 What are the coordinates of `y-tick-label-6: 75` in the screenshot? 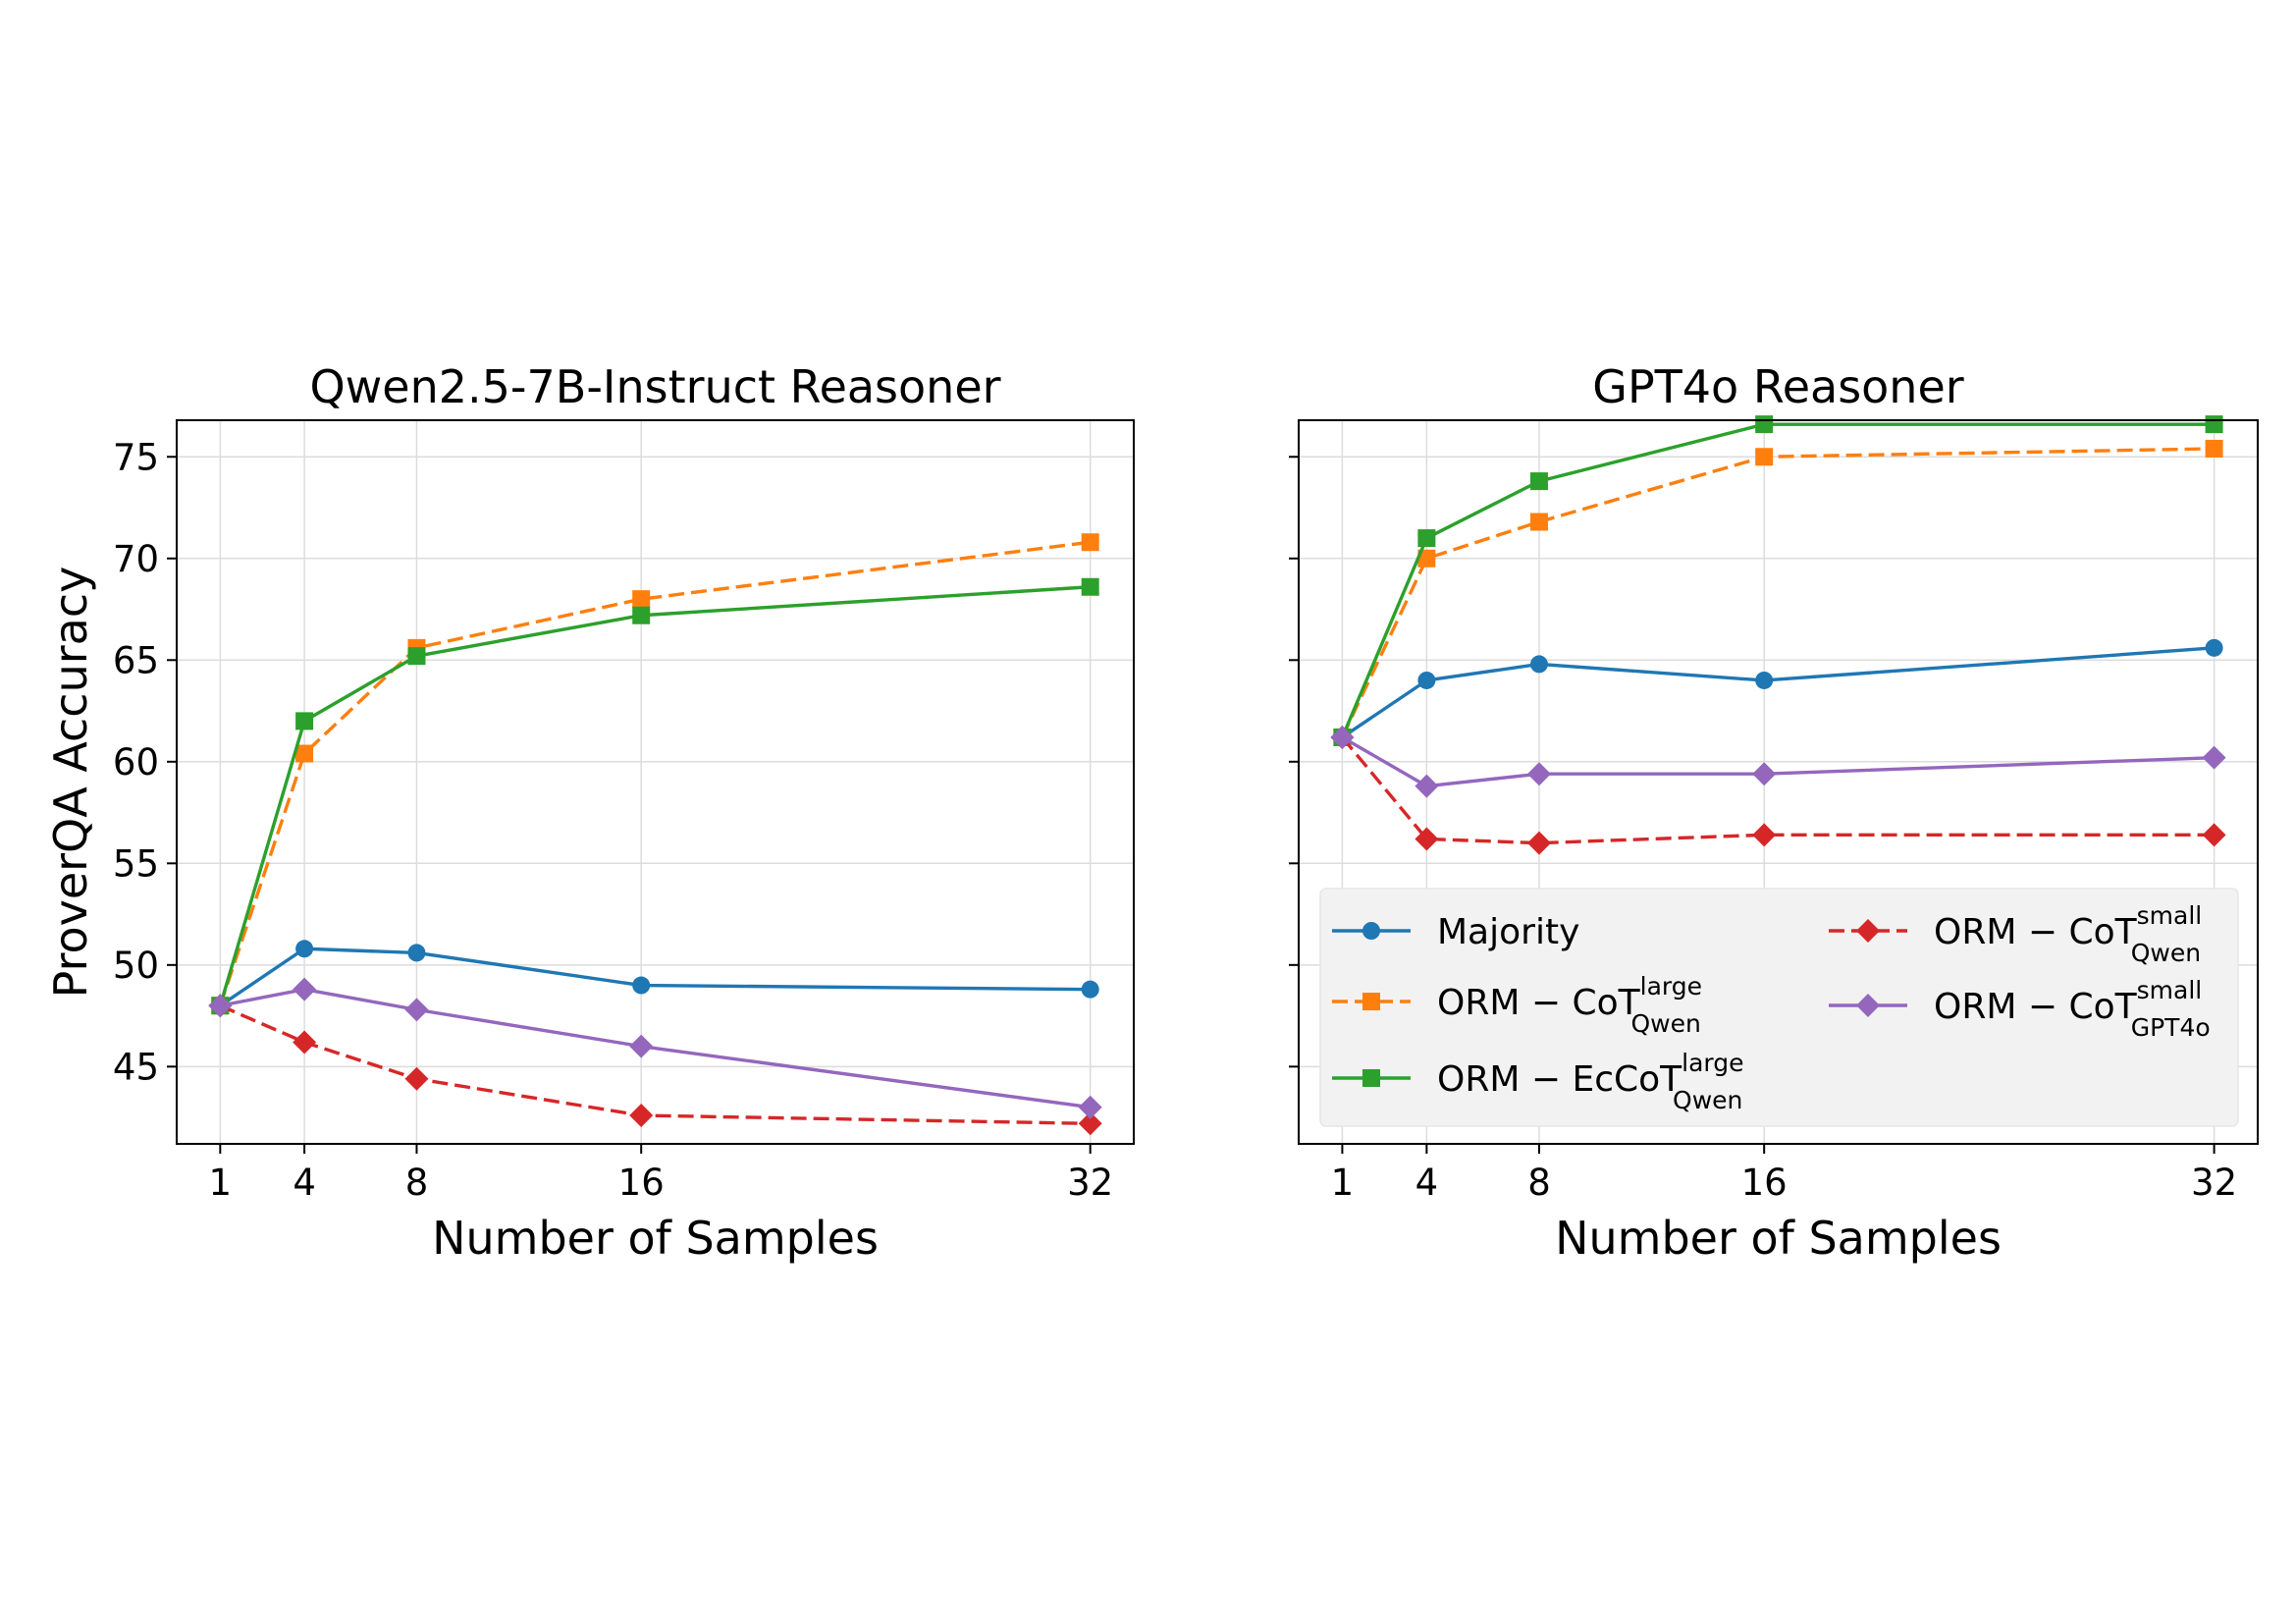 It's located at (136, 457).